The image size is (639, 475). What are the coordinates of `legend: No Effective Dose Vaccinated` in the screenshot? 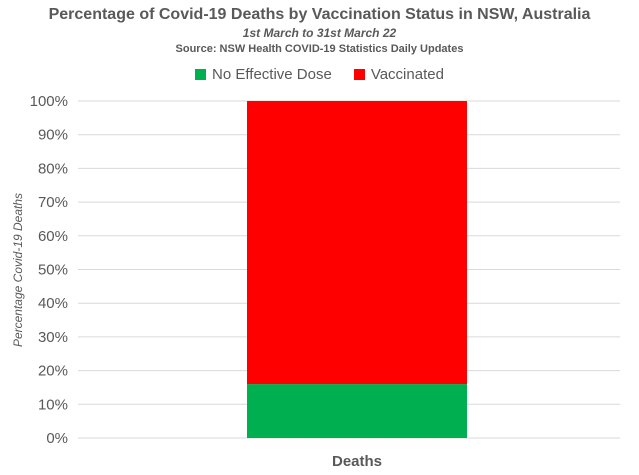 It's located at (319, 74).